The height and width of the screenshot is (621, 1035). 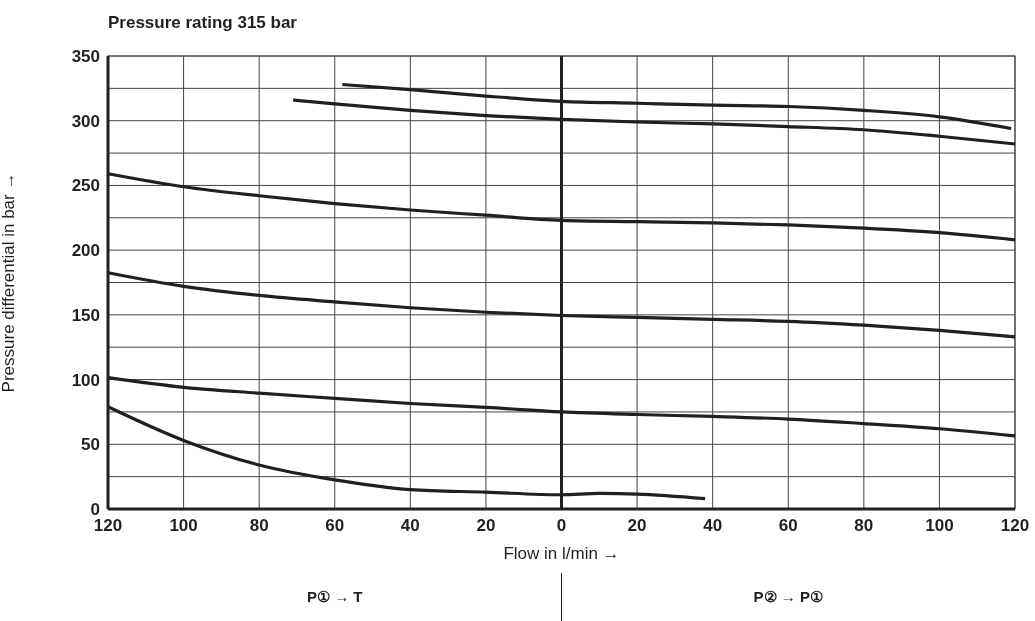 What do you see at coordinates (95, 509) in the screenshot?
I see `y-tick-label: 0` at bounding box center [95, 509].